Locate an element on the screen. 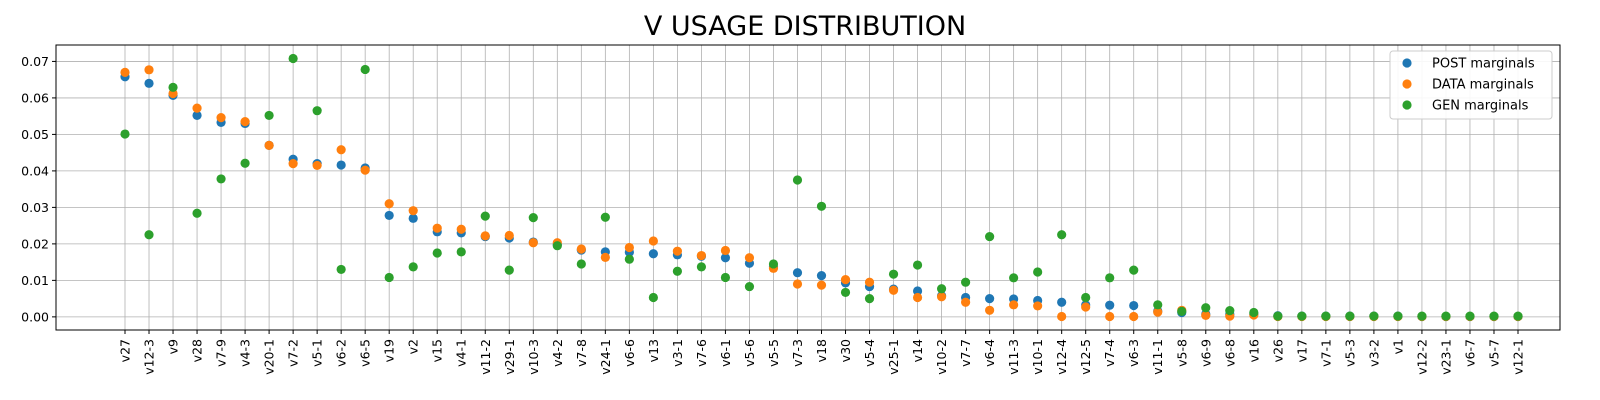  legend-box is located at coordinates (1471, 85).